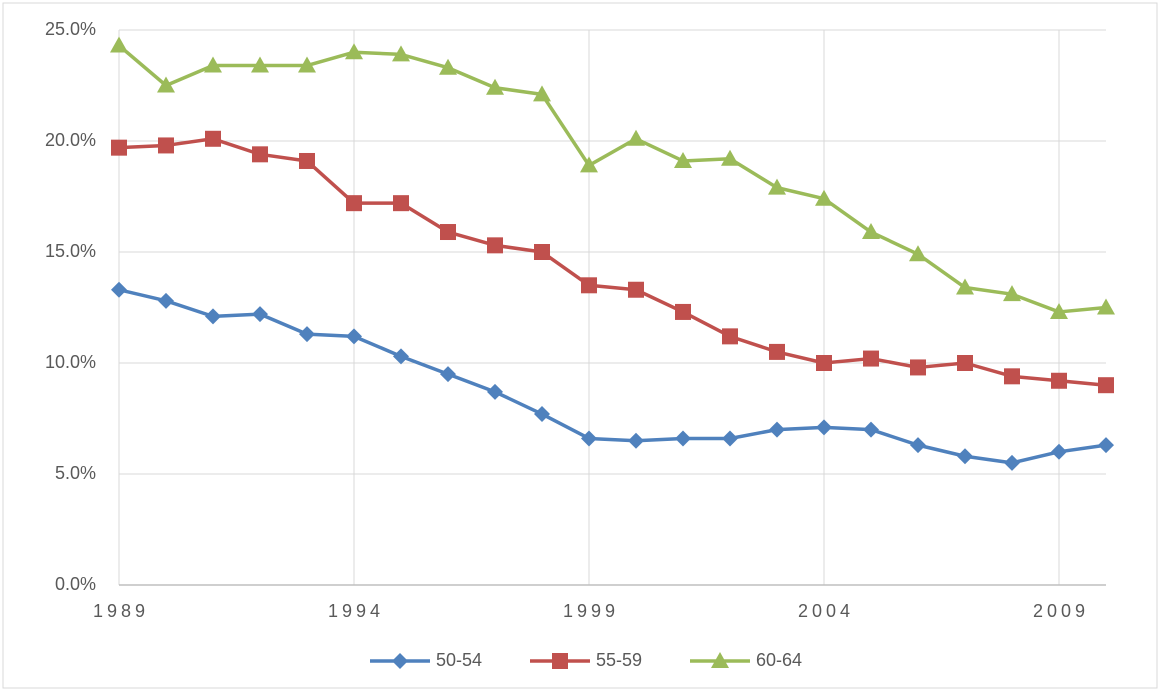  Describe the element at coordinates (75, 473) in the screenshot. I see `y-tick-label: 5.0%` at that location.